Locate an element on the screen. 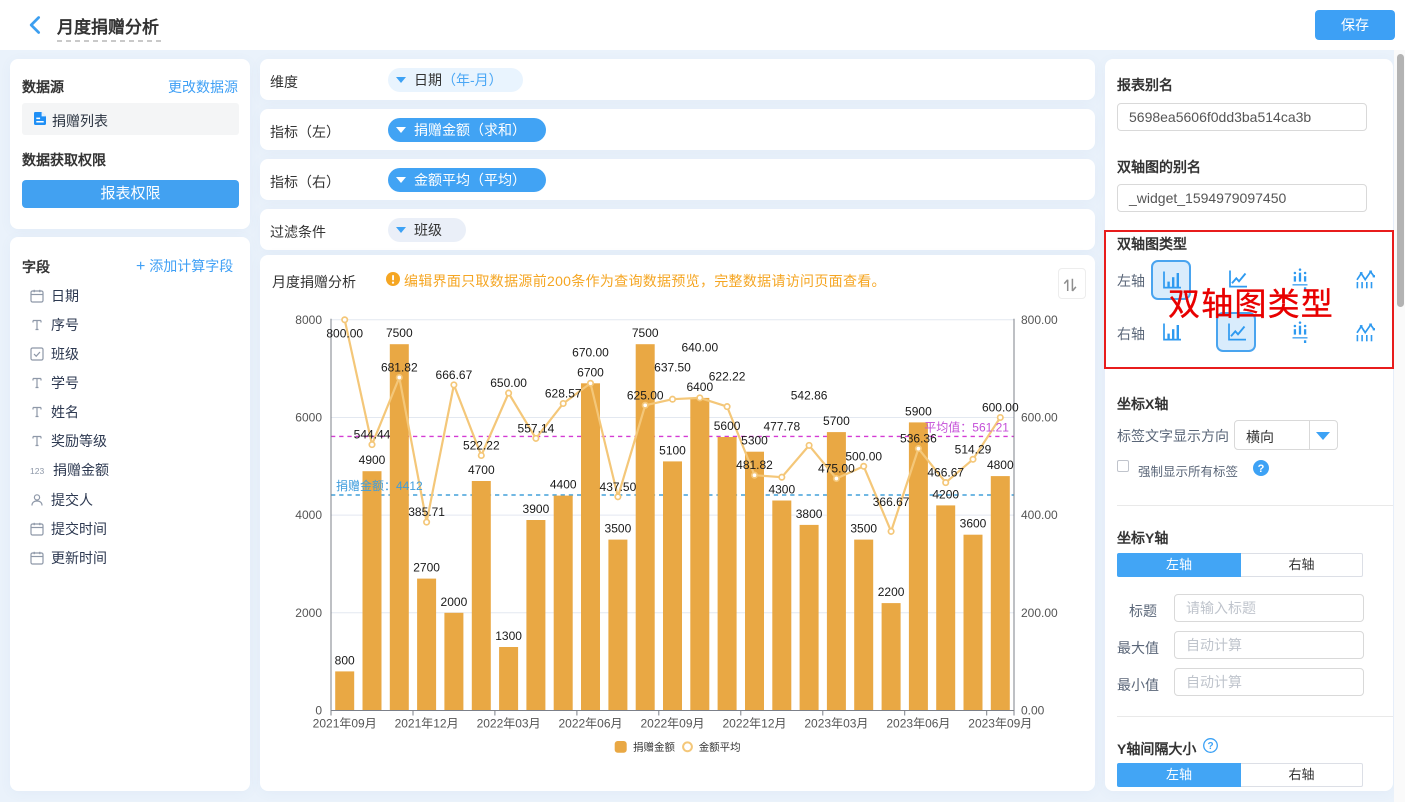 The image size is (1405, 802). svg-text: 666.67 is located at coordinates (454, 375).